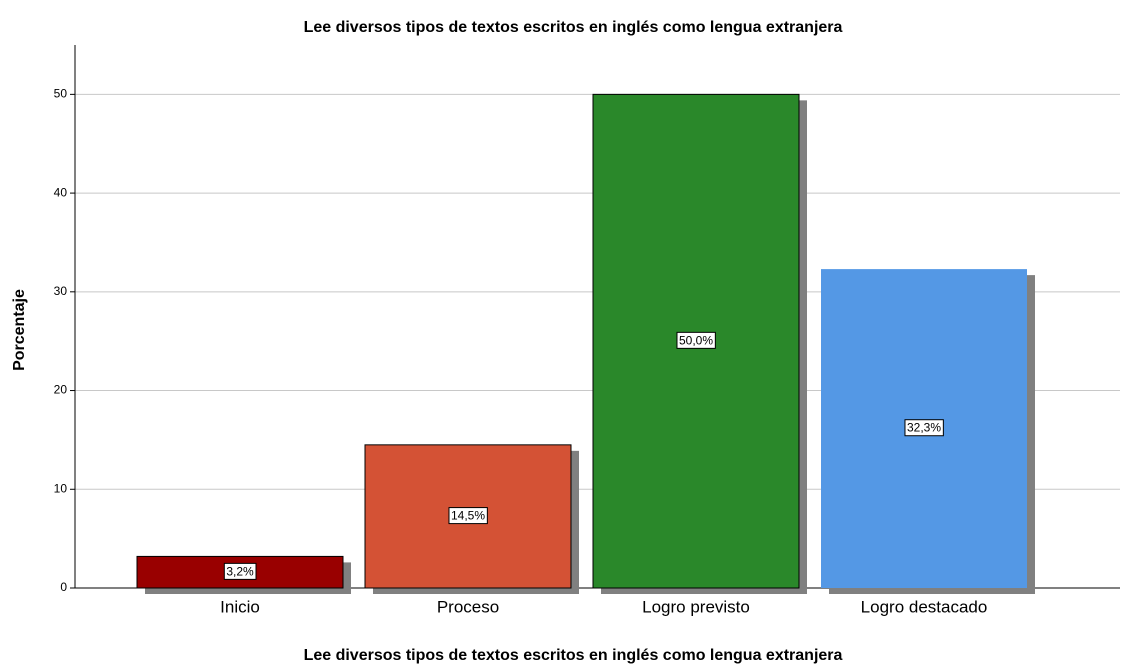  Describe the element at coordinates (61, 291) in the screenshot. I see `y-tick-label: 30` at that location.